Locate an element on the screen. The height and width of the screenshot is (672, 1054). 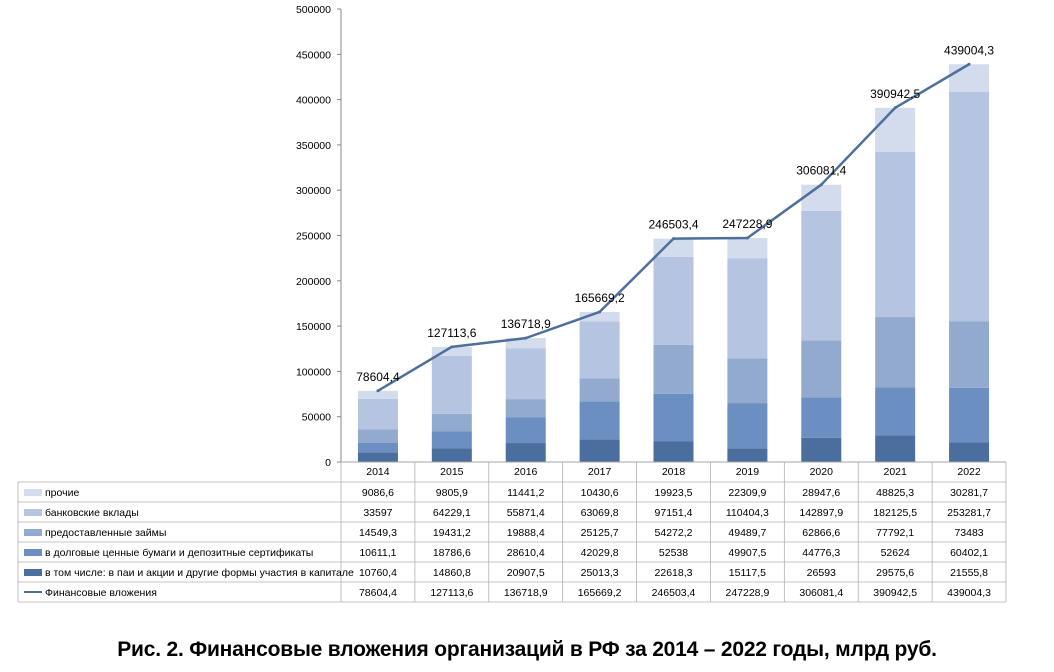
table-cell-value: 19888,4 is located at coordinates (526, 533).